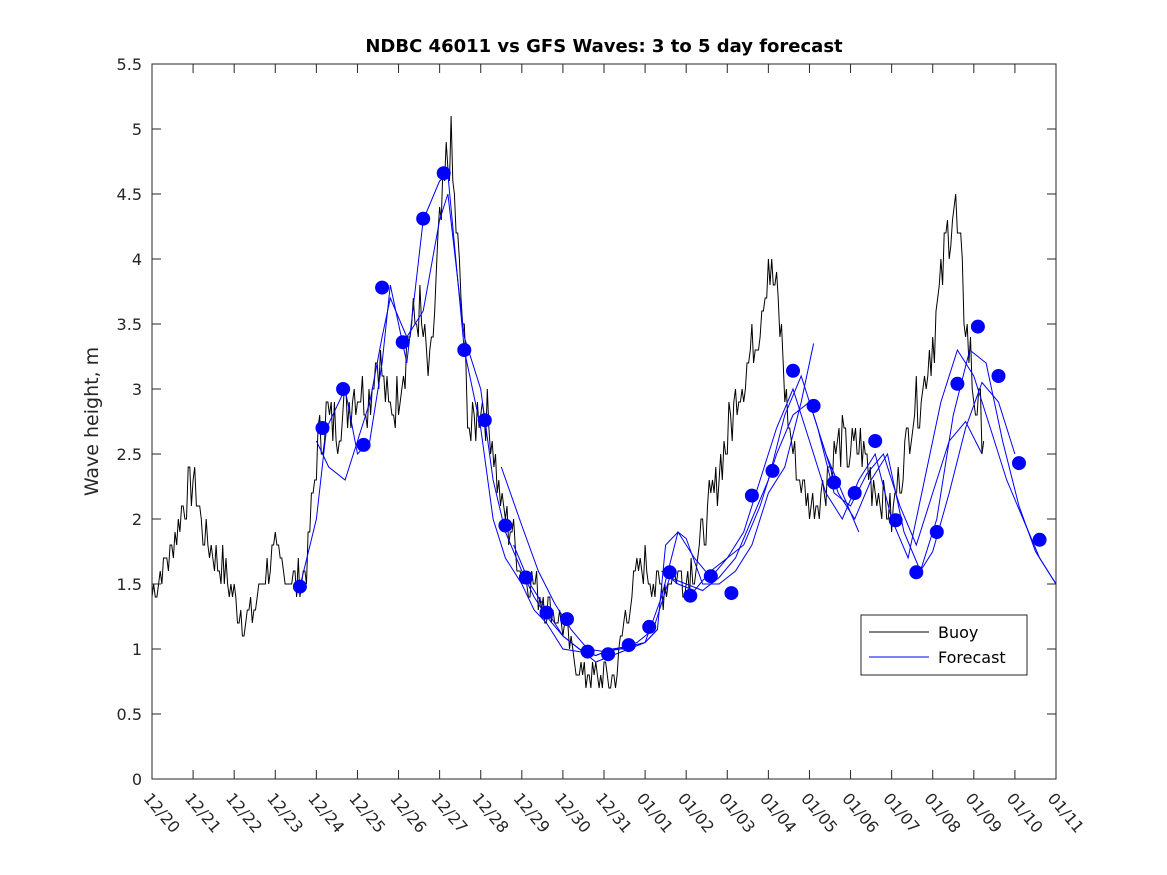  What do you see at coordinates (137, 779) in the screenshot?
I see `y-tick-label: 0` at bounding box center [137, 779].